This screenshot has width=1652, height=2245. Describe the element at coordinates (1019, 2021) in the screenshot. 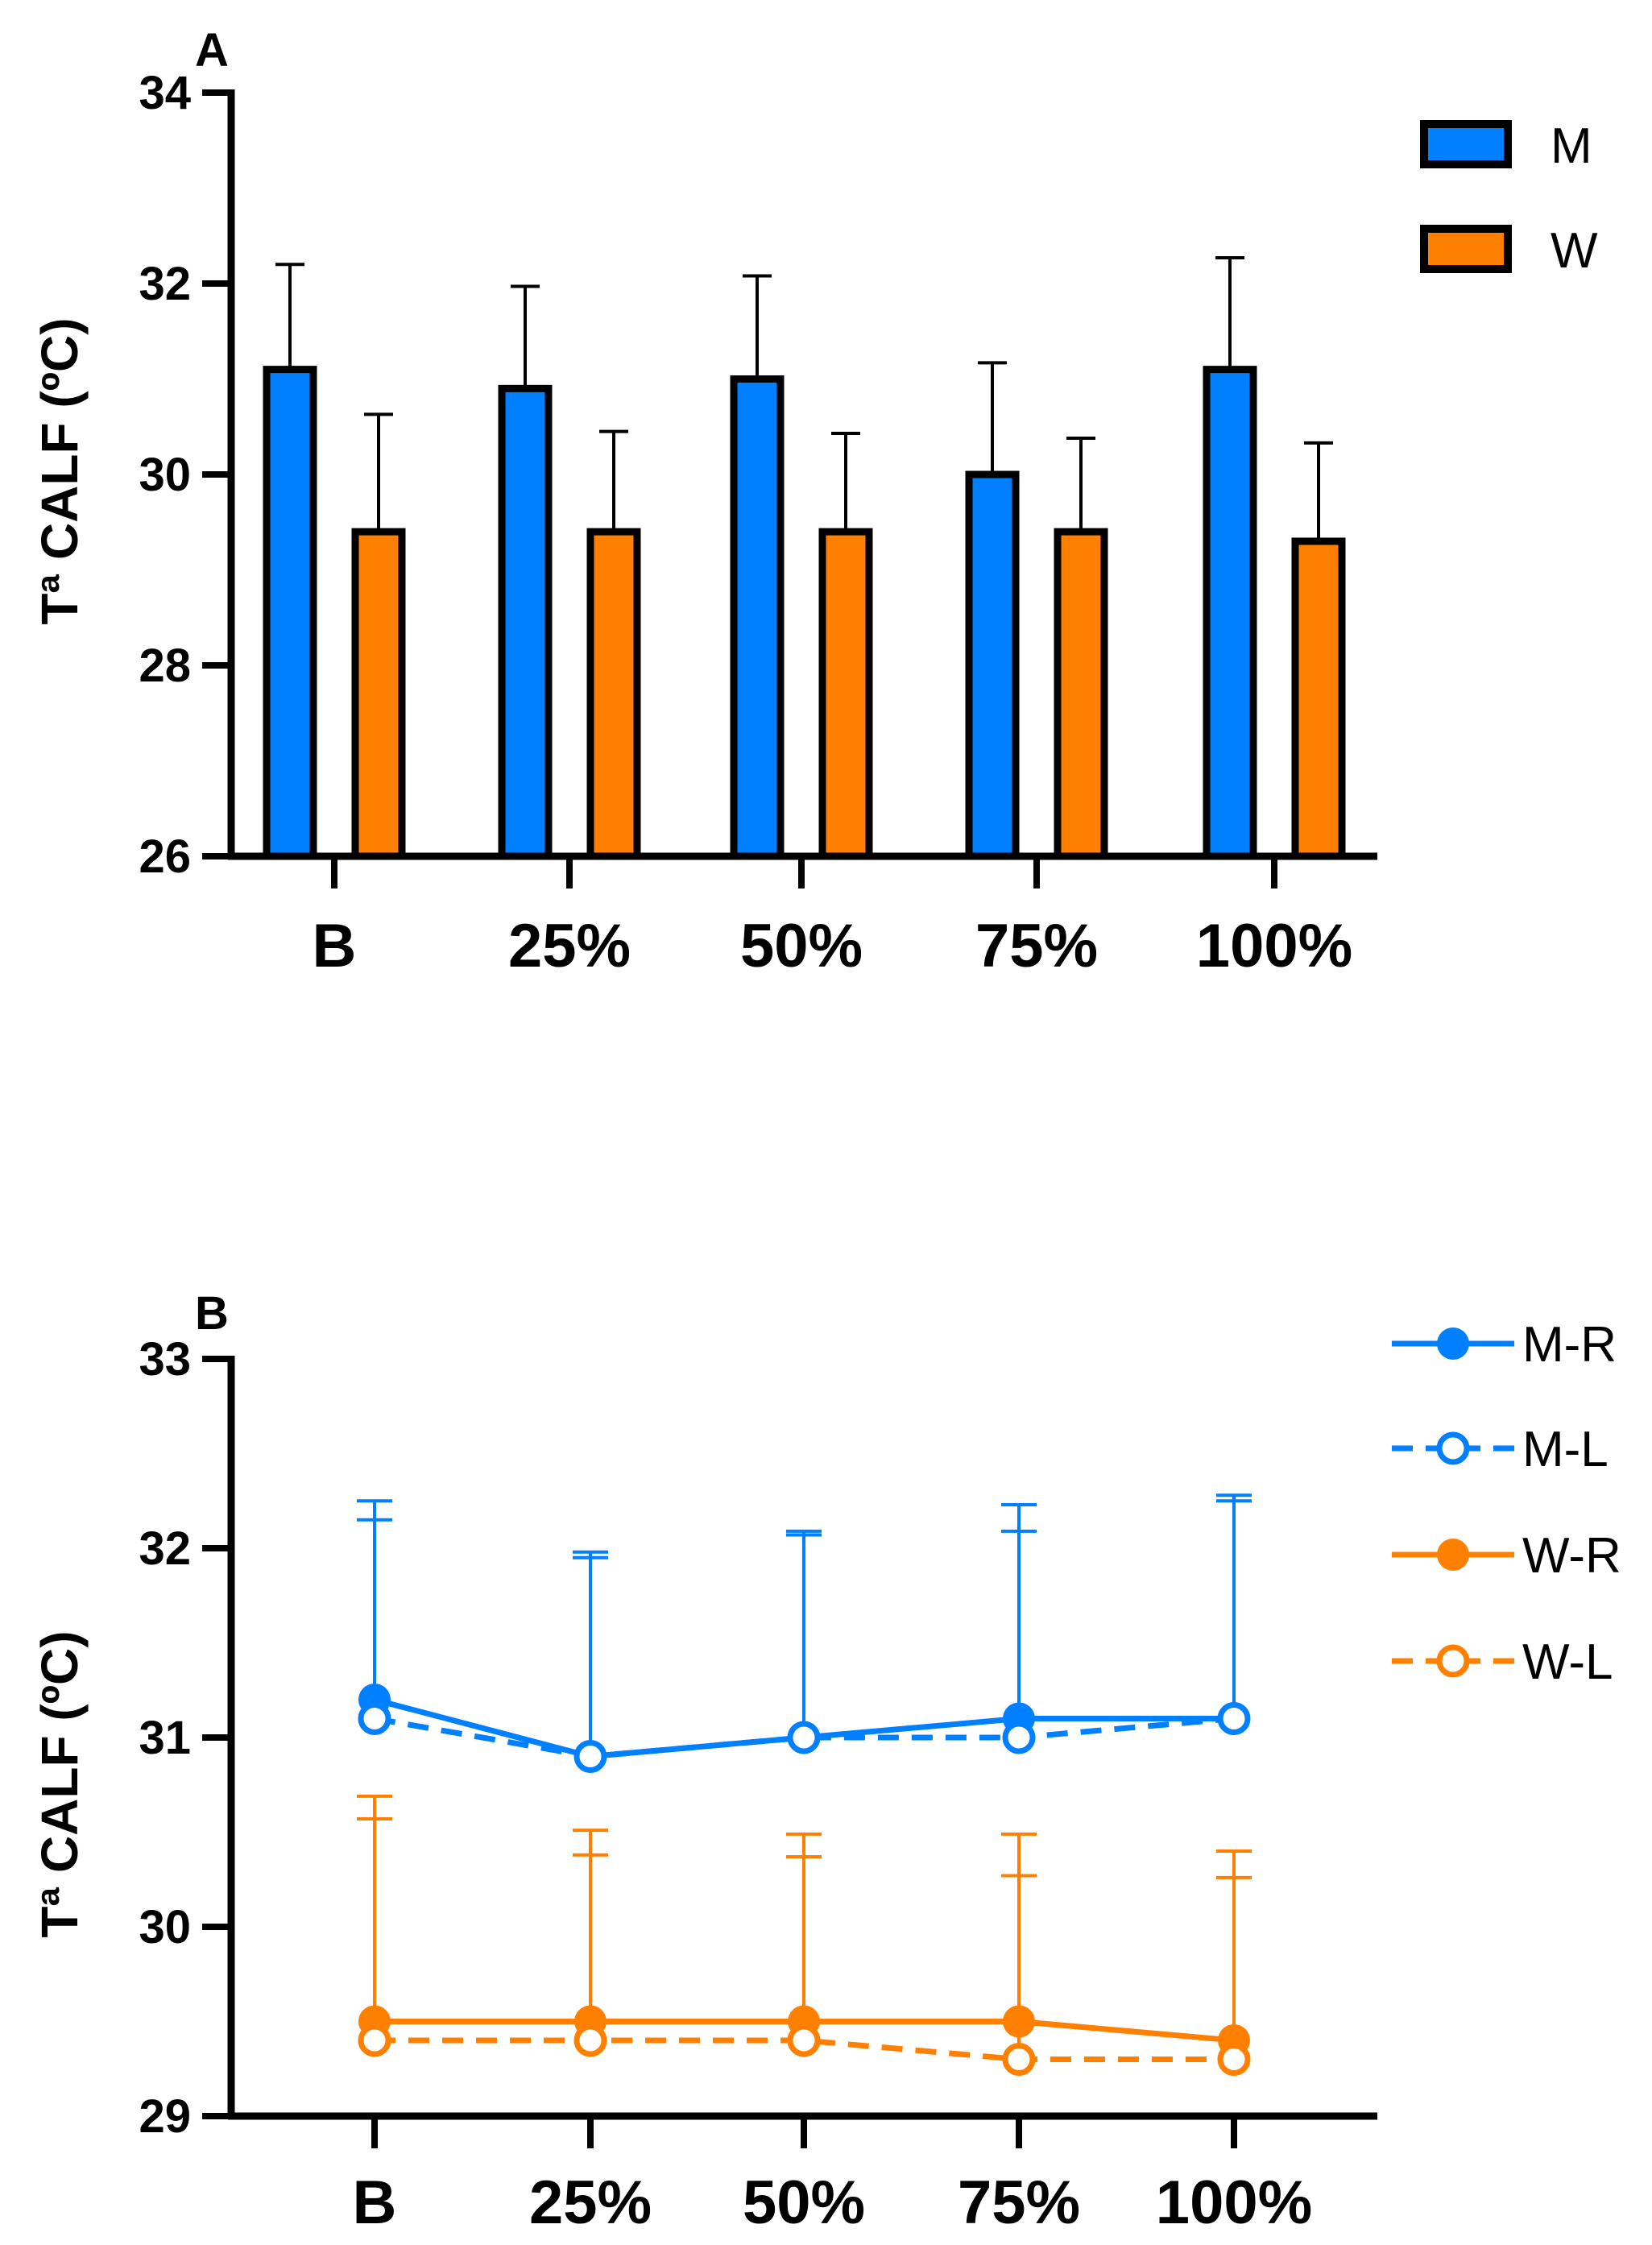

I see `panel-b-point-W-R` at that location.